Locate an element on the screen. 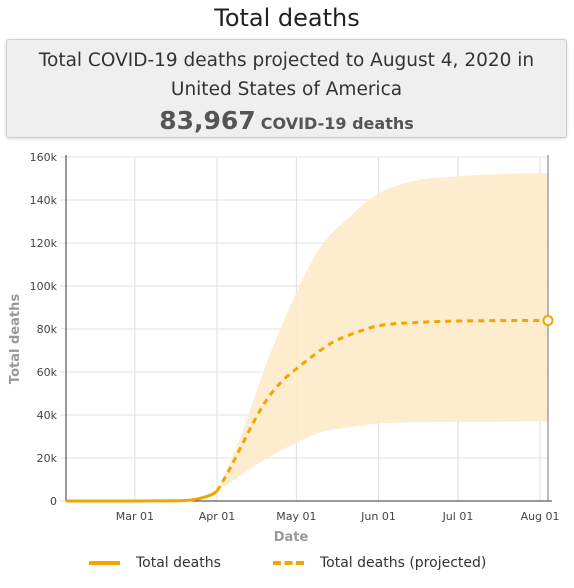 The image size is (574, 588). death-count-suffix: COVID-19 deaths is located at coordinates (337, 123).